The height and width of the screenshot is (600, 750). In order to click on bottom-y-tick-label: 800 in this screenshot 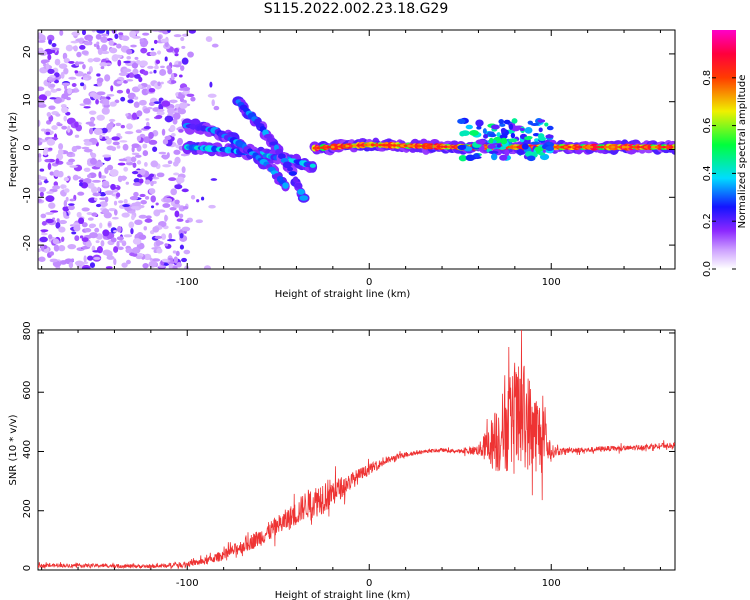, I will do `click(27, 330)`.